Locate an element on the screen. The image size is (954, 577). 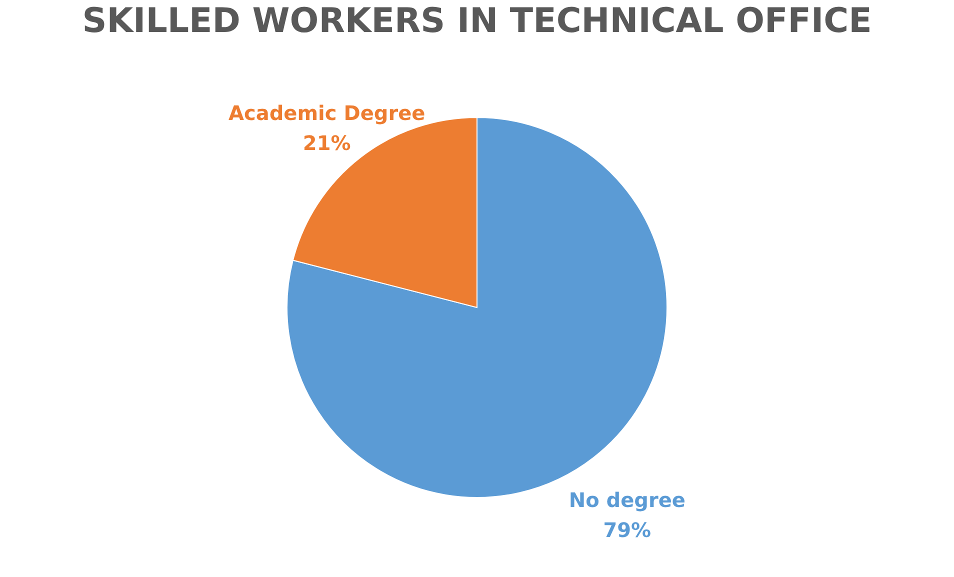
slice-label: No degree is located at coordinates (627, 500).